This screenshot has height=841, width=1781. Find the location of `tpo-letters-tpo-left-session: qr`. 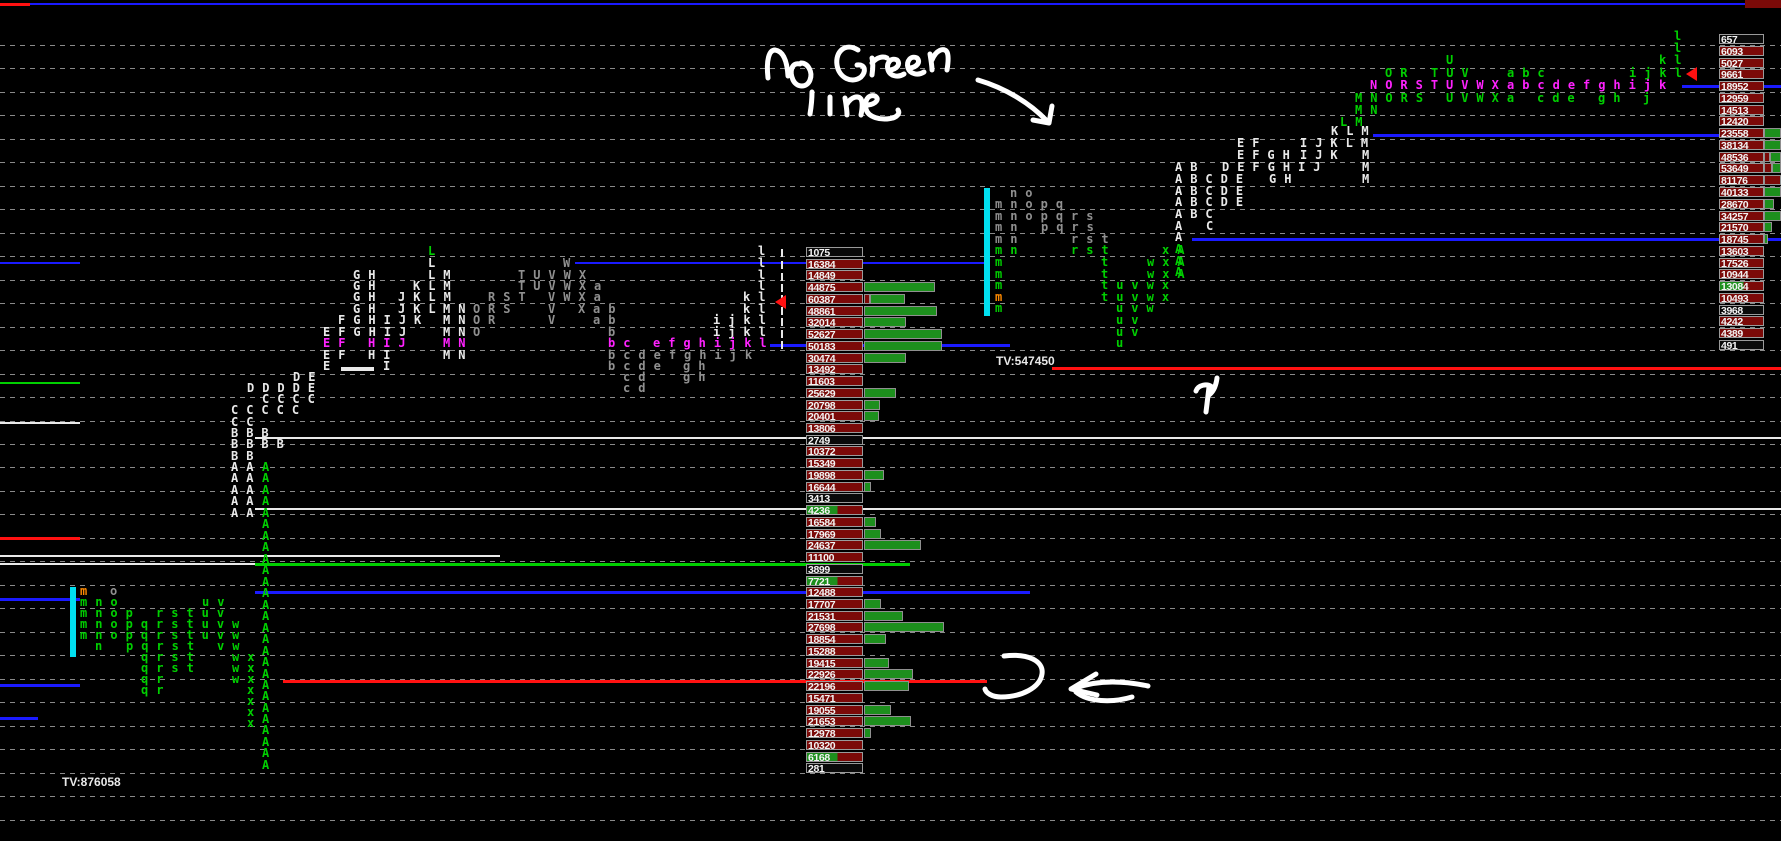

tpo-letters-tpo-left-session: qr is located at coordinates (156, 679).